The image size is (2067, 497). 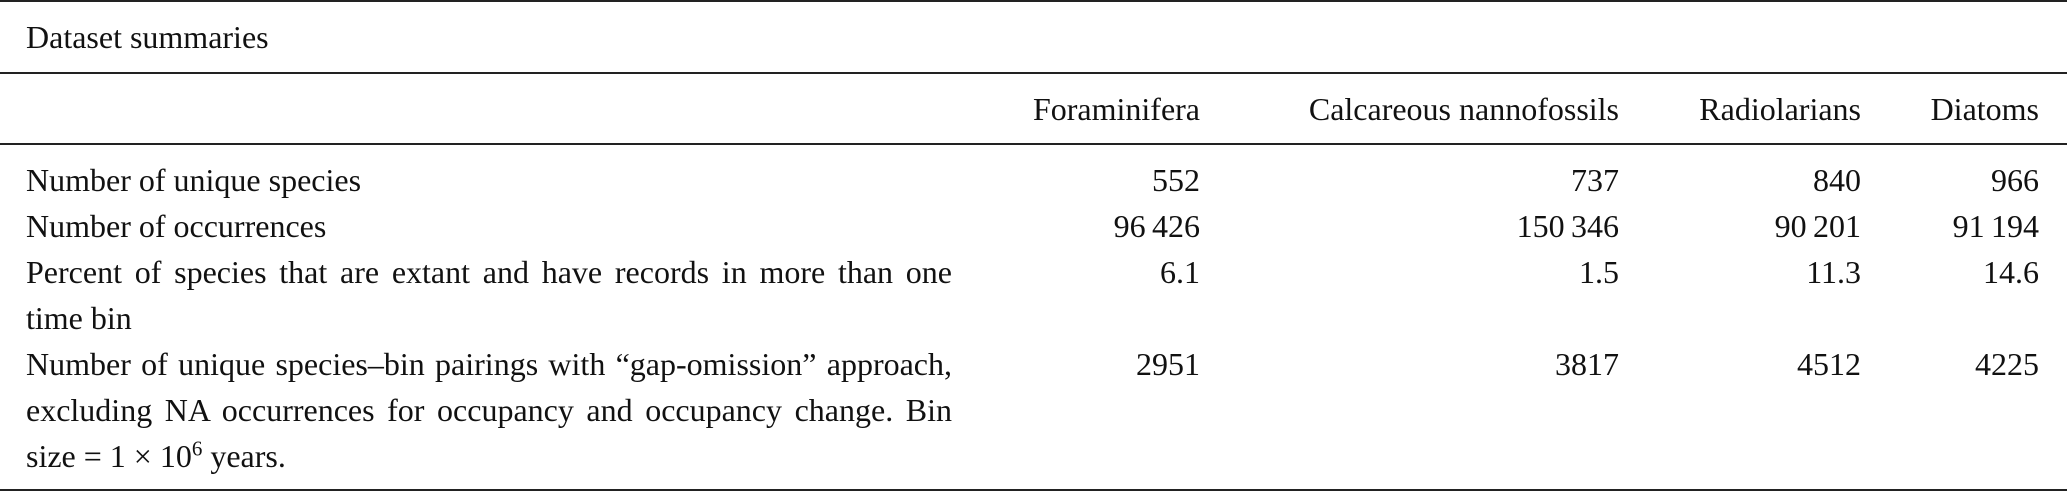 I want to click on table-row: Number of unique species 552 737 840 966, so click(x=1033, y=173).